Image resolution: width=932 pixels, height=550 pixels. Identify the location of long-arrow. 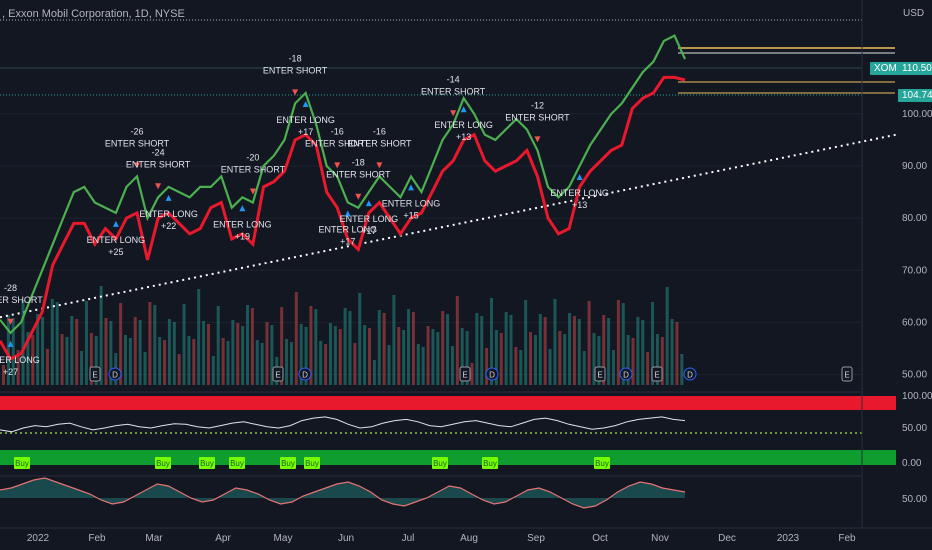
(115, 223).